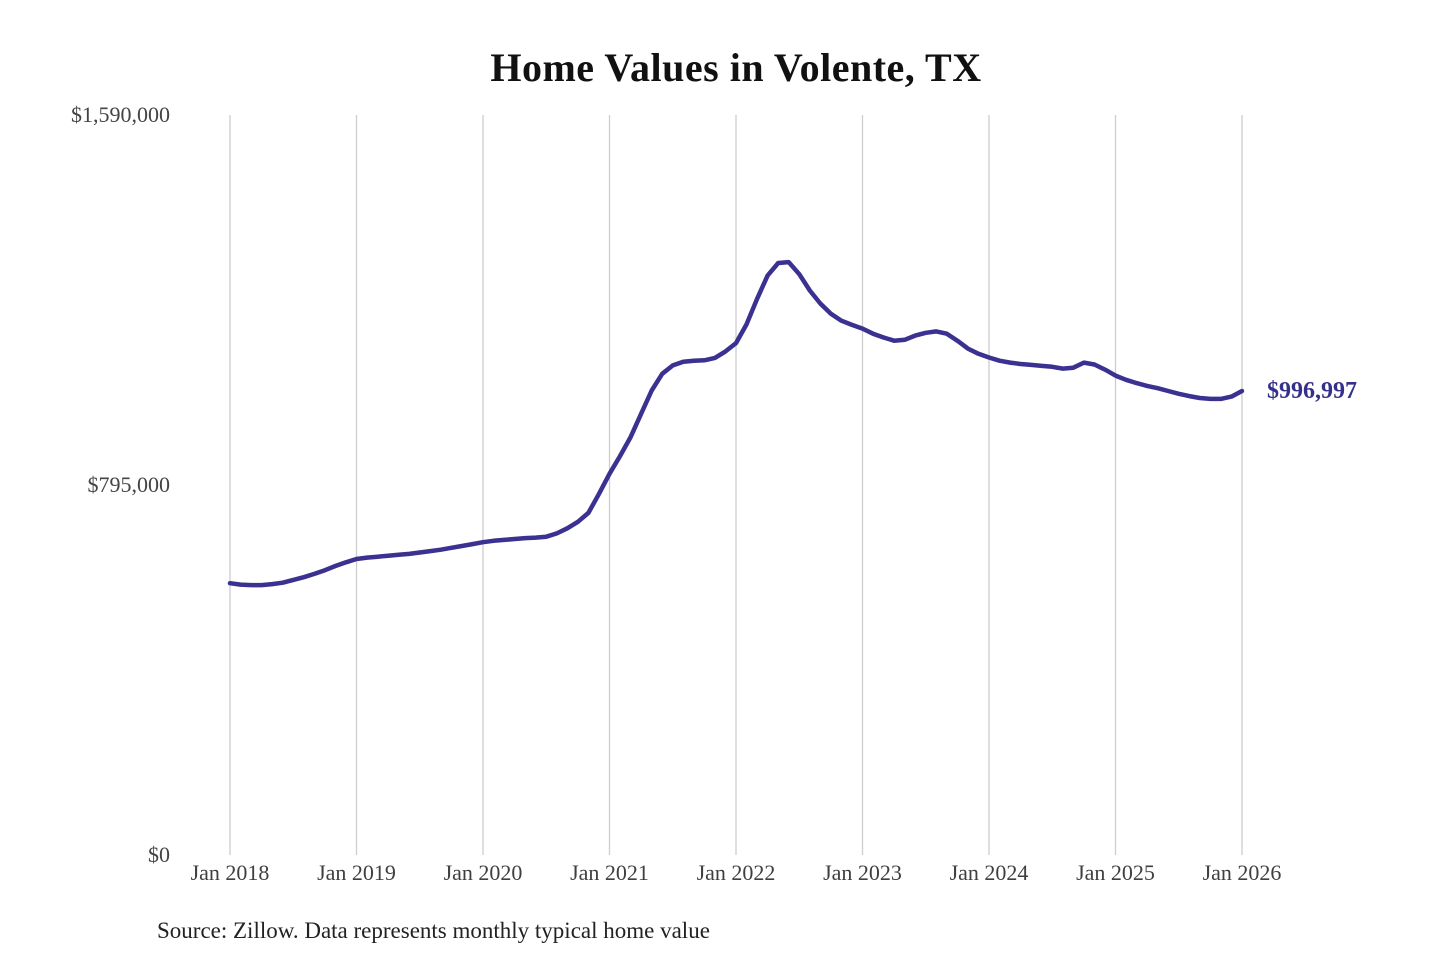 This screenshot has width=1440, height=960. Describe the element at coordinates (230, 872) in the screenshot. I see `x-tick-label: Jan 2018` at that location.